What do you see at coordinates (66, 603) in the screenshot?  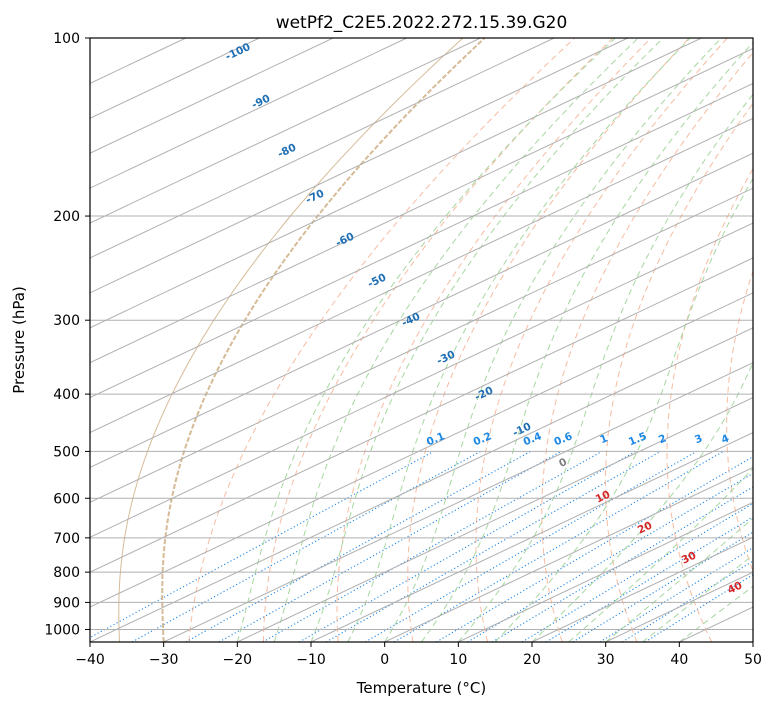 I see `y-tick-label: 900` at bounding box center [66, 603].